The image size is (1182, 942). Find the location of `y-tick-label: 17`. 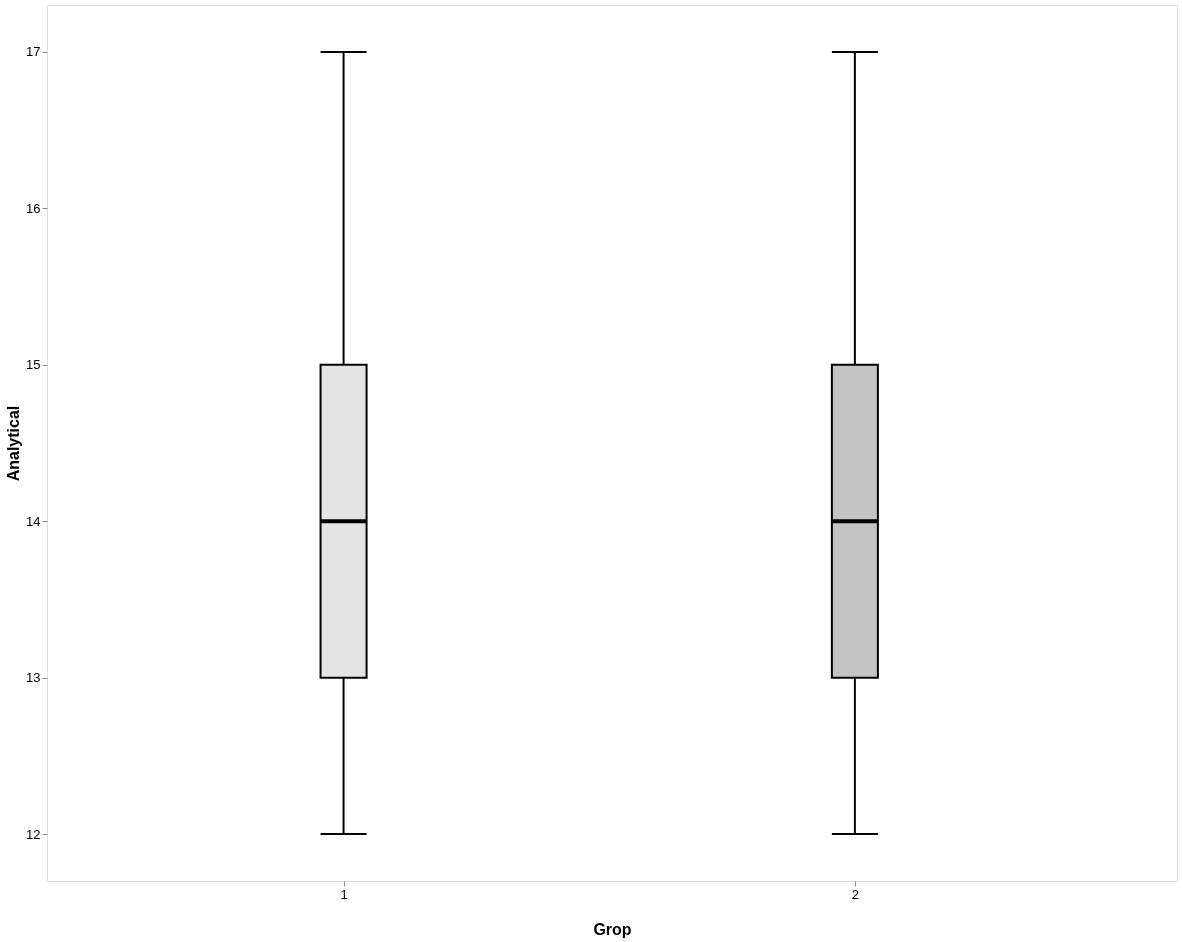

y-tick-label: 17 is located at coordinates (33, 52).